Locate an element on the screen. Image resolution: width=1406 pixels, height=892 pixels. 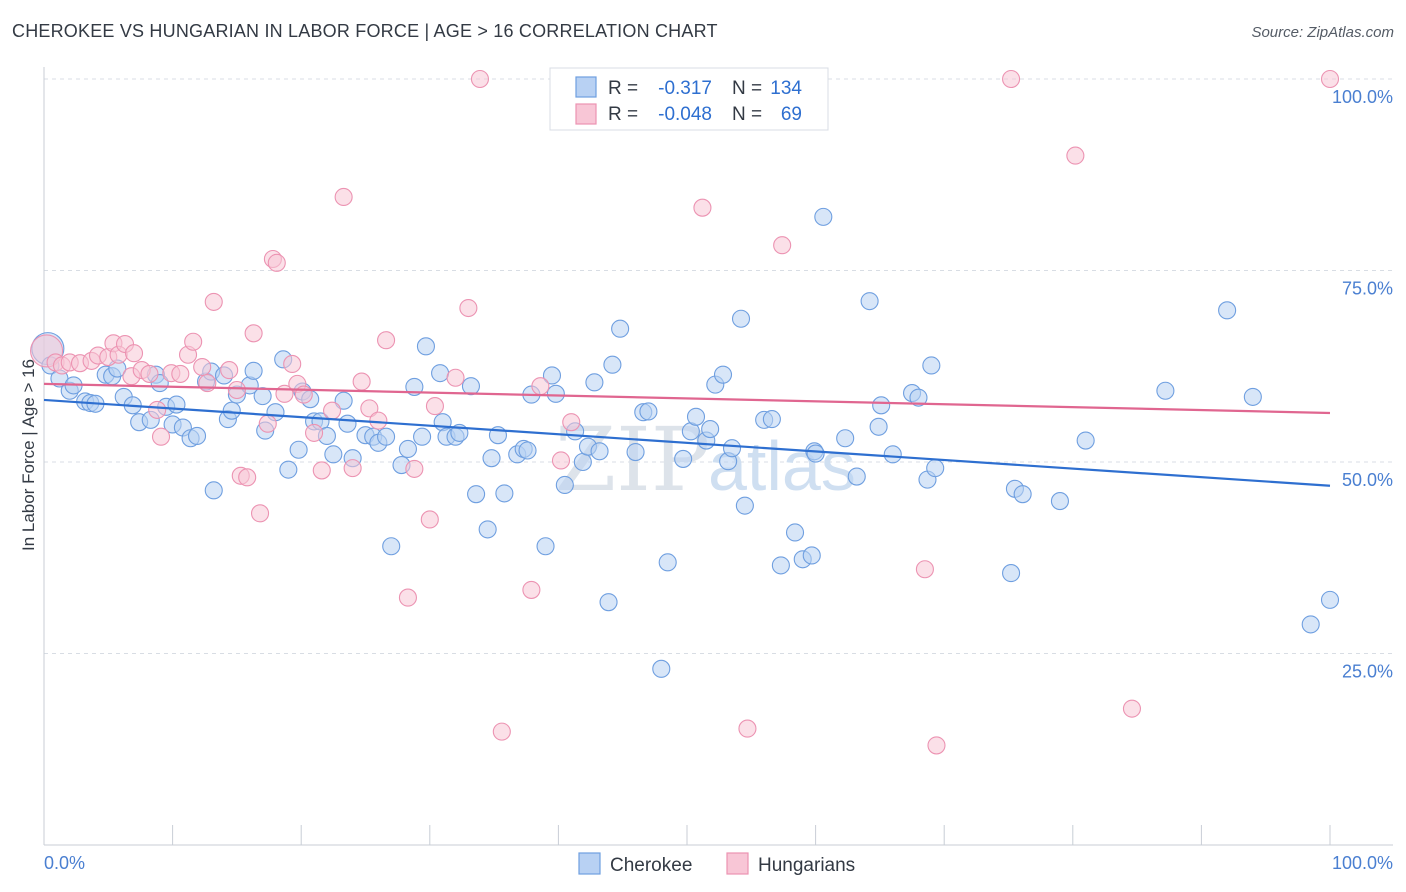
hungarian-r-value: -0.048 is located at coordinates (685, 114).